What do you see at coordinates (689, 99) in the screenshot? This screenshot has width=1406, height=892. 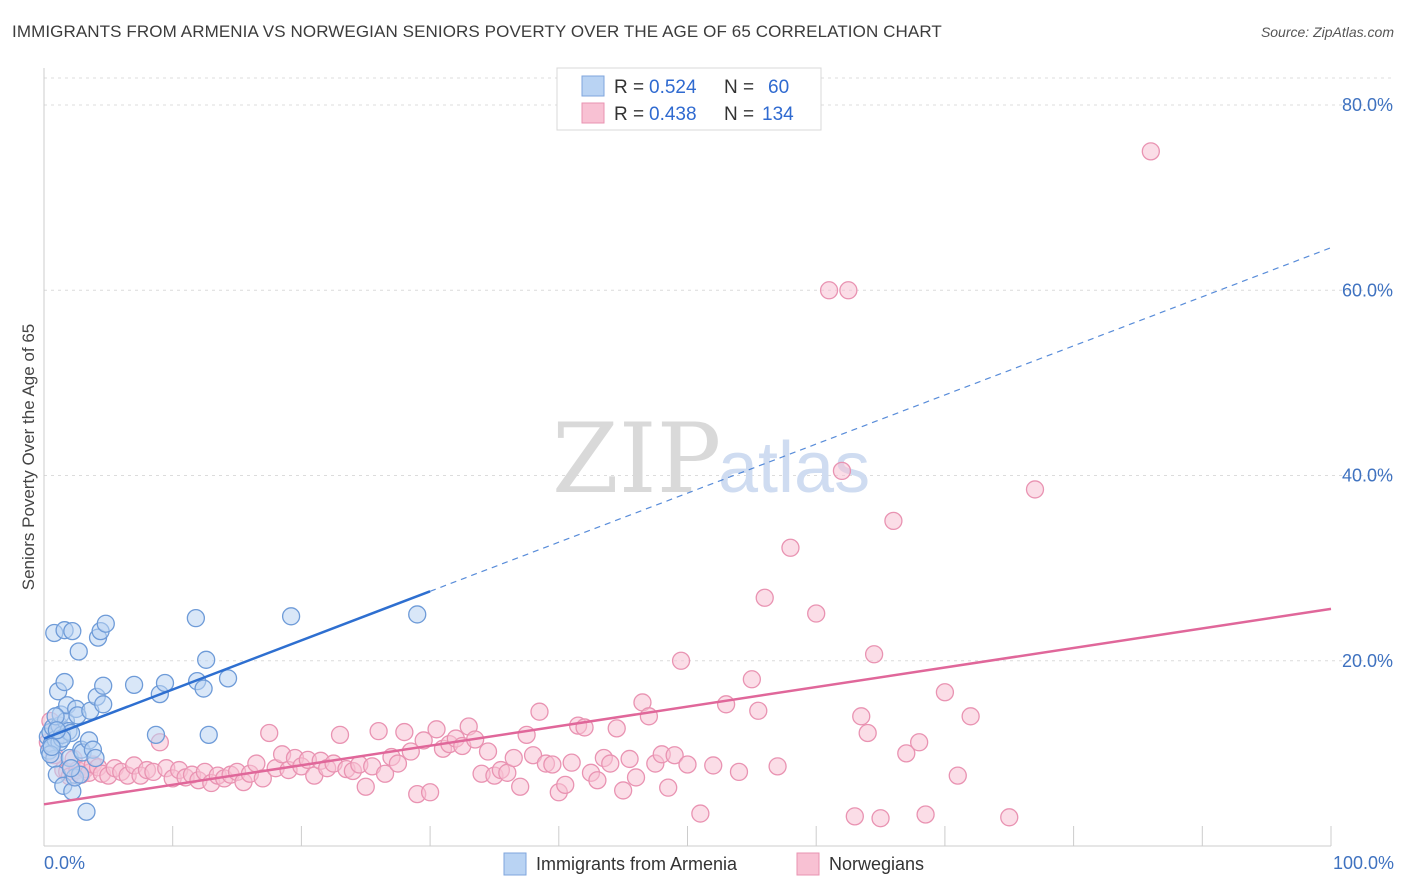 I see `correlation-legend: R = 0.524 N = 60 R = 0.438 N = 134` at bounding box center [689, 99].